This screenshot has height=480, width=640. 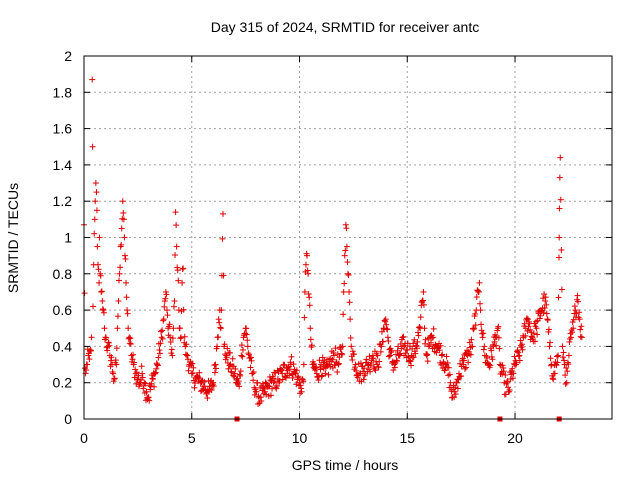 I want to click on y-tick-label: 1.2, so click(x=63, y=201).